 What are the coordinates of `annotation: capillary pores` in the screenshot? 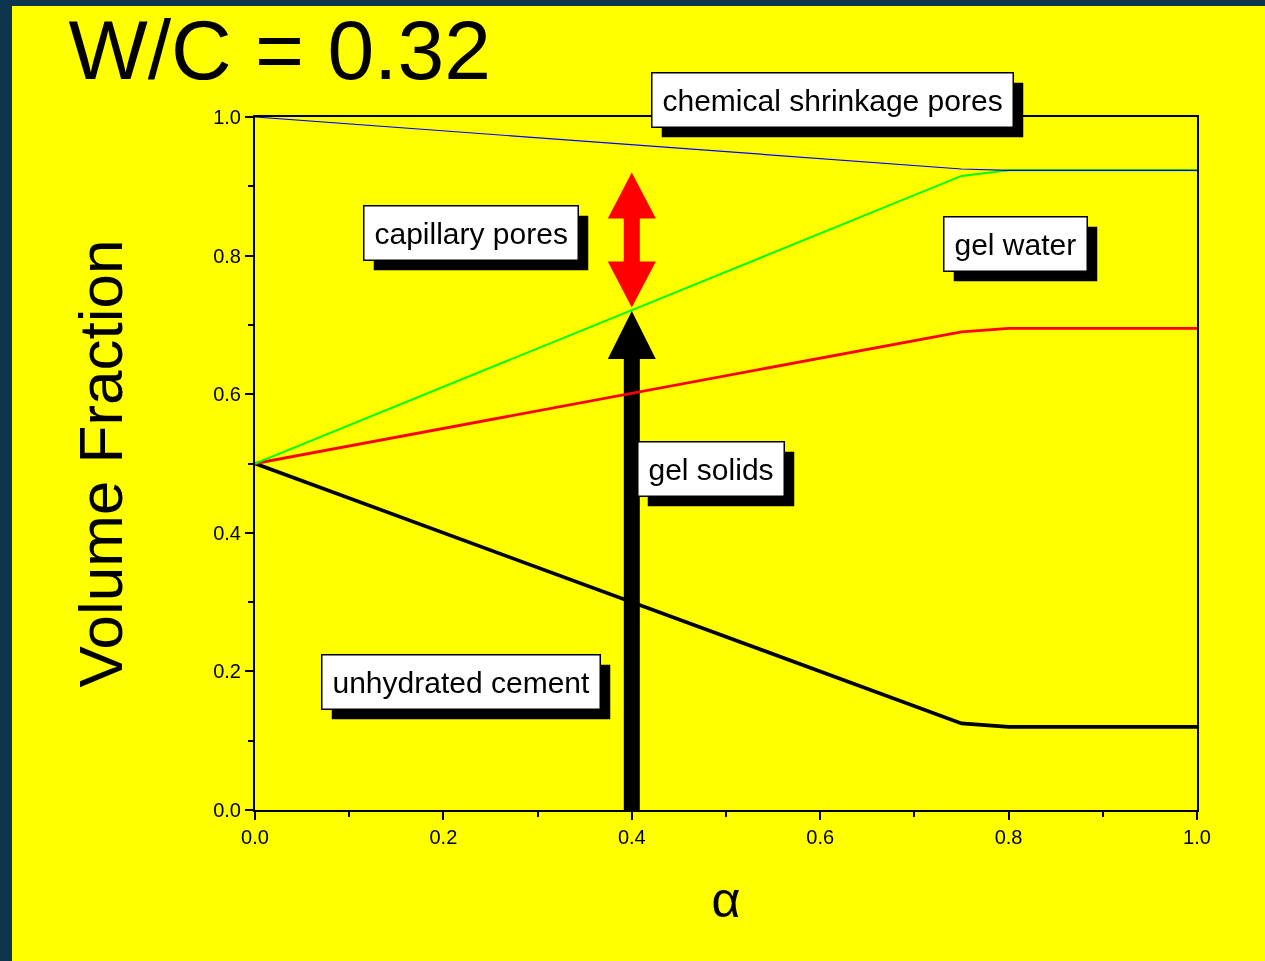 It's located at (471, 233).